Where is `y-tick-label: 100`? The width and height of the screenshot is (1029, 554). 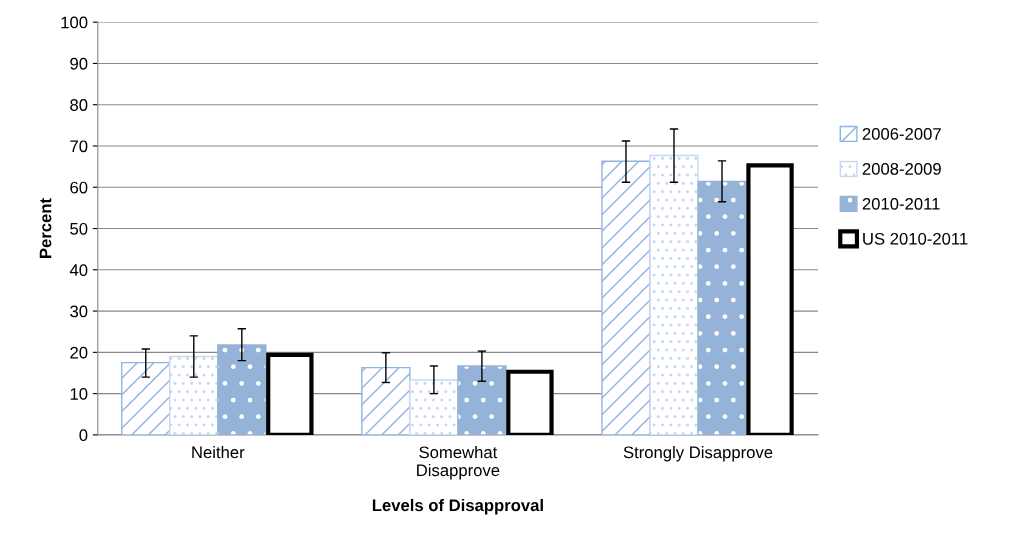
y-tick-label: 100 is located at coordinates (74, 22).